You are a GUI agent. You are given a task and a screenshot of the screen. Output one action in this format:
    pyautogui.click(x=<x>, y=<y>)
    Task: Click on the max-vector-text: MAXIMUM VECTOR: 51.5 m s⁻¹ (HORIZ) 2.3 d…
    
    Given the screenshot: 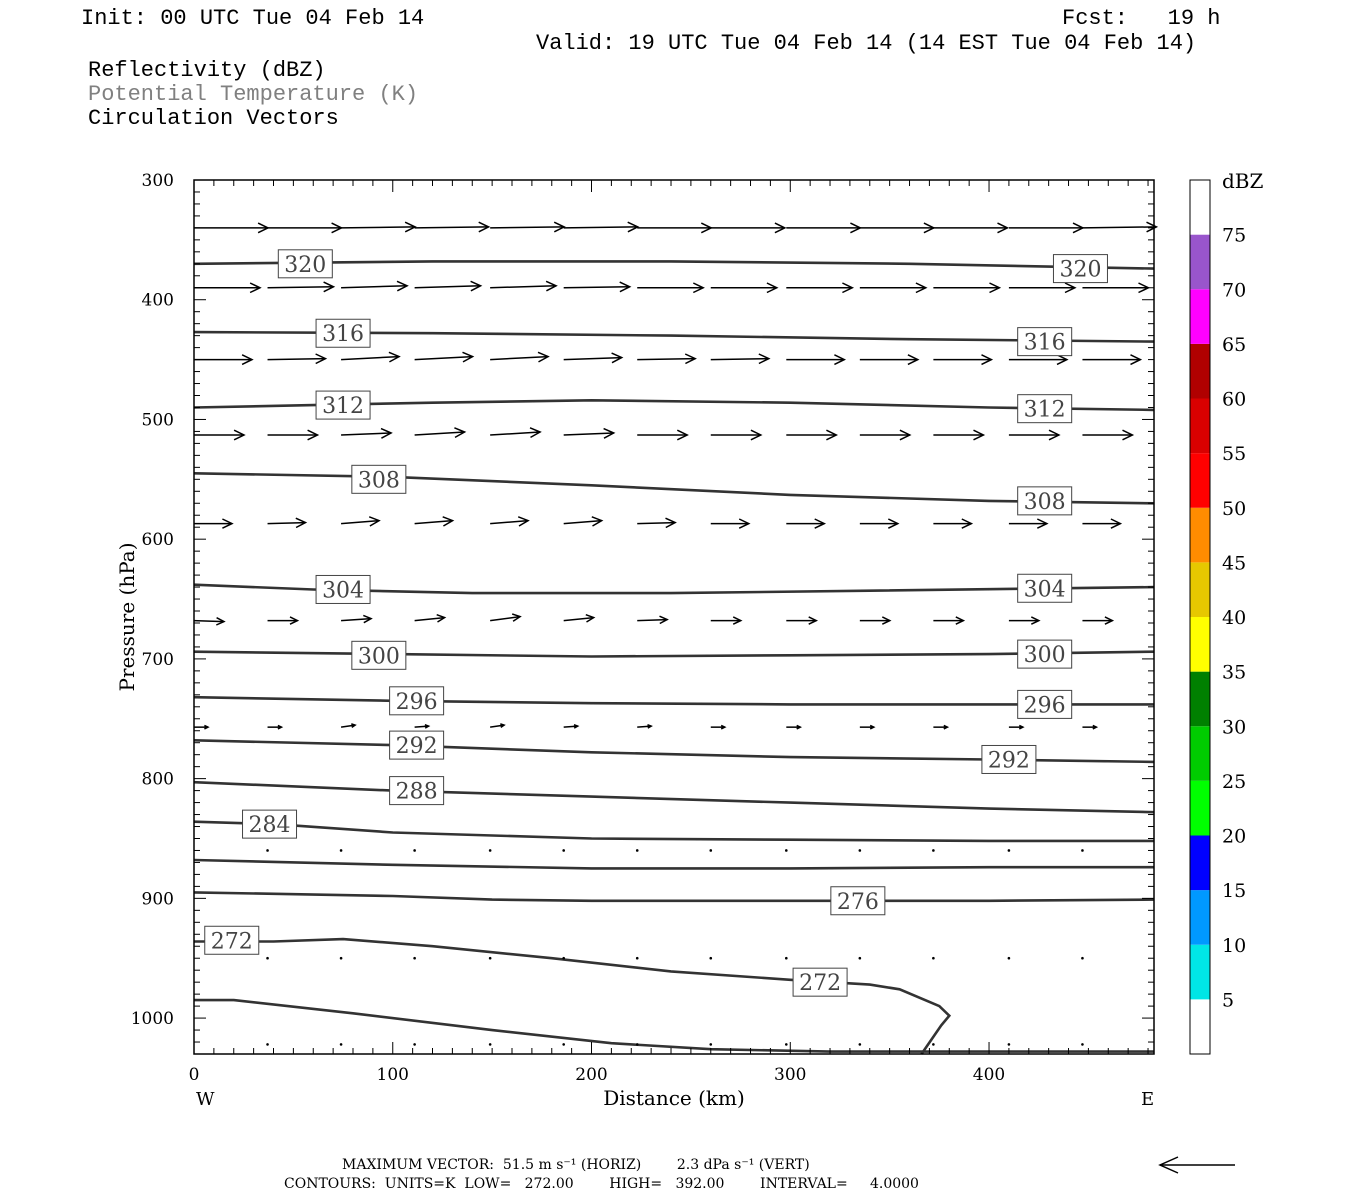 What is the action you would take?
    pyautogui.click(x=576, y=1165)
    